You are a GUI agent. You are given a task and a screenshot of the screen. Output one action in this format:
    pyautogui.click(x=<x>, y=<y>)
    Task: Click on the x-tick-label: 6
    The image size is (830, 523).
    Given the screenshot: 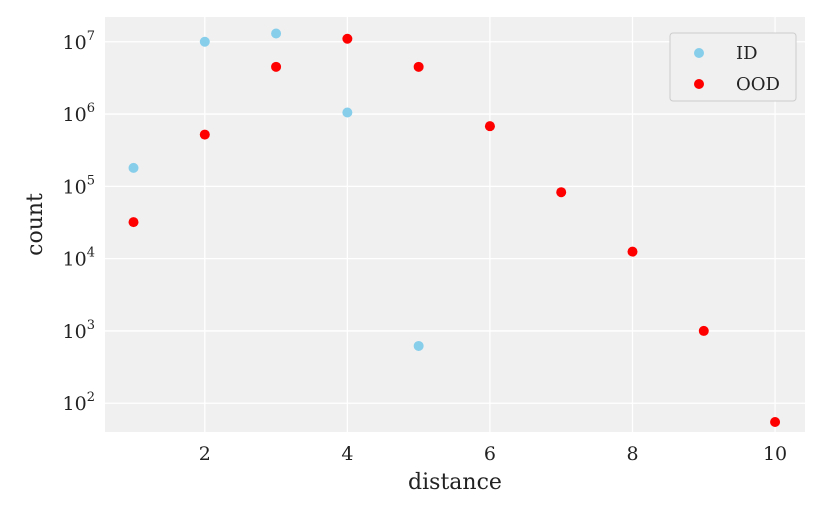 What is the action you would take?
    pyautogui.click(x=490, y=454)
    